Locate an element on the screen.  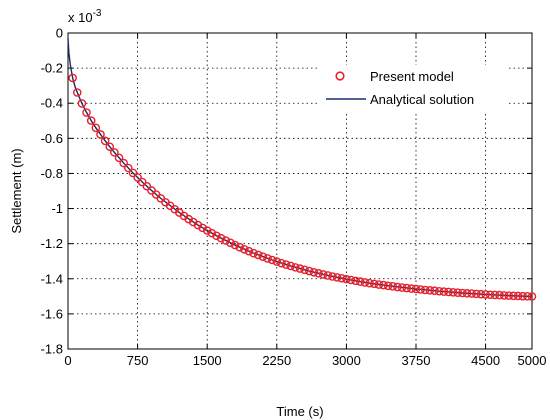
y-tick-label: -0.8 is located at coordinates (52, 173).